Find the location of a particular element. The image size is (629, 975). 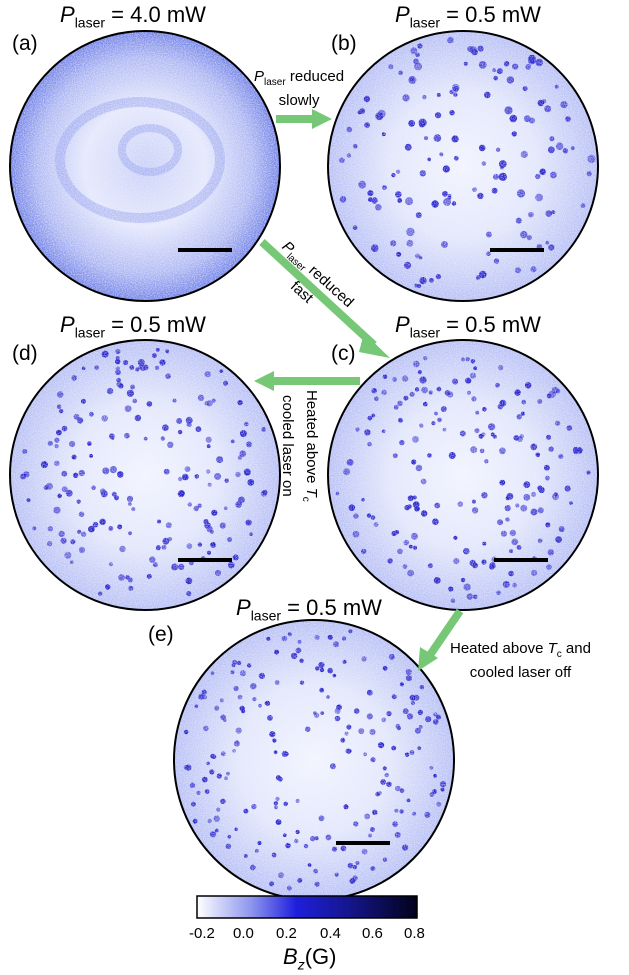

colorbar-tick: 0.6 is located at coordinates (372, 933).